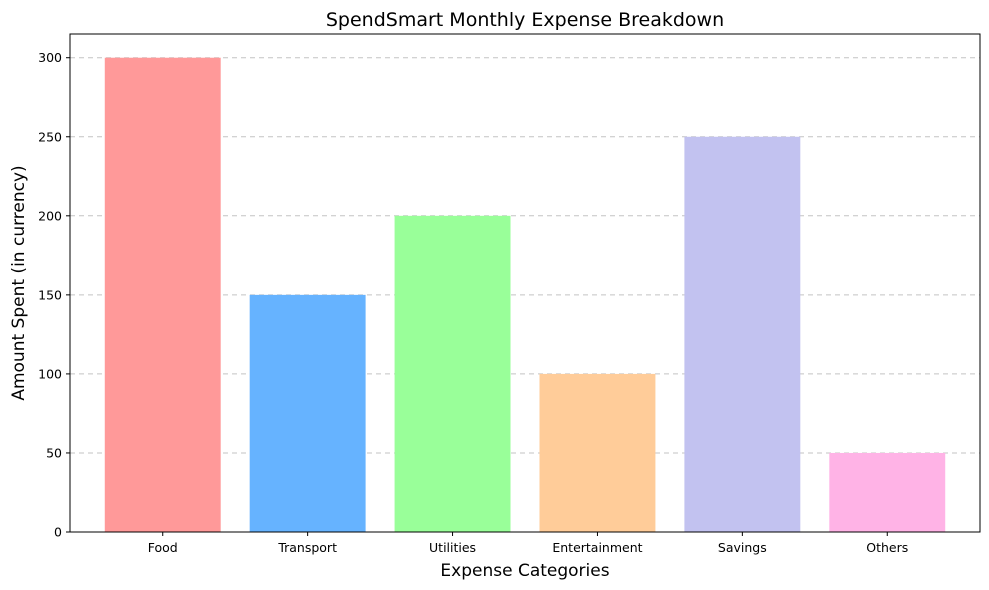 This screenshot has width=989, height=590. What do you see at coordinates (162, 294) in the screenshot?
I see `bar-food` at bounding box center [162, 294].